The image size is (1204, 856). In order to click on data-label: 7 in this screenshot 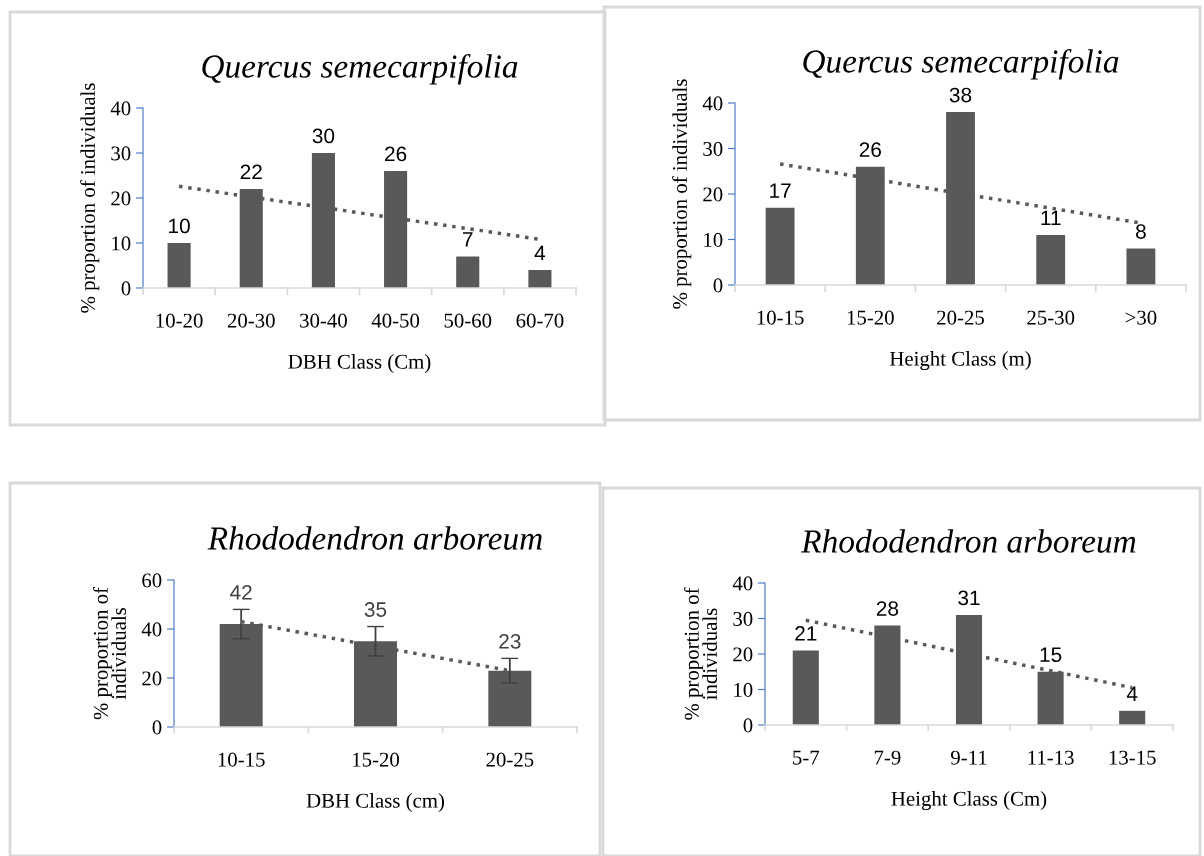, I will do `click(468, 239)`.